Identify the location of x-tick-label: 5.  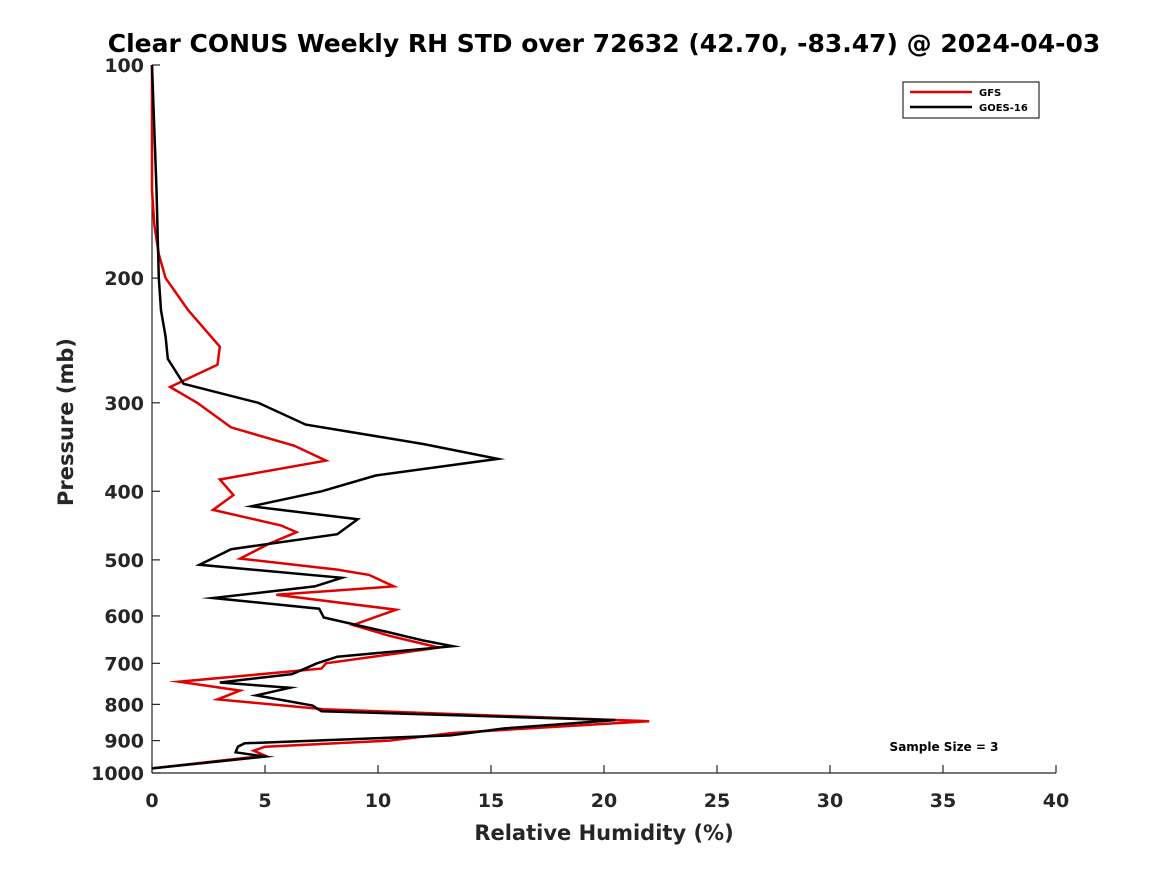
(264, 801).